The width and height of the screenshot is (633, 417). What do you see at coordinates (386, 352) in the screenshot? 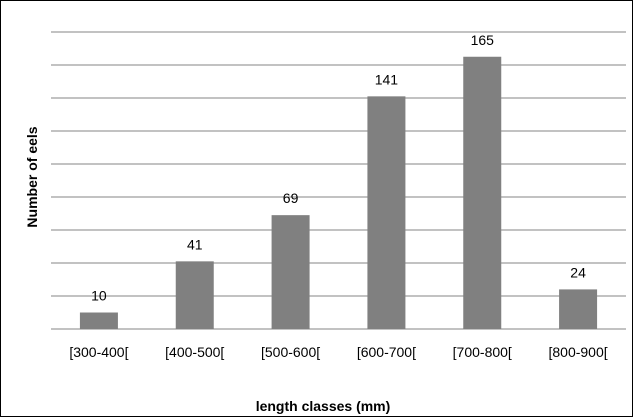
I see `category-label: [600-700[` at bounding box center [386, 352].